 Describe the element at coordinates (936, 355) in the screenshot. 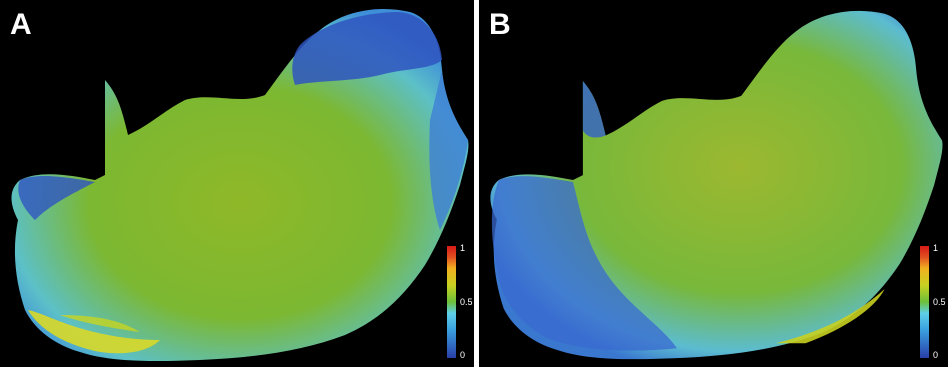

I see `colorbar-b-tick-0: 0` at that location.